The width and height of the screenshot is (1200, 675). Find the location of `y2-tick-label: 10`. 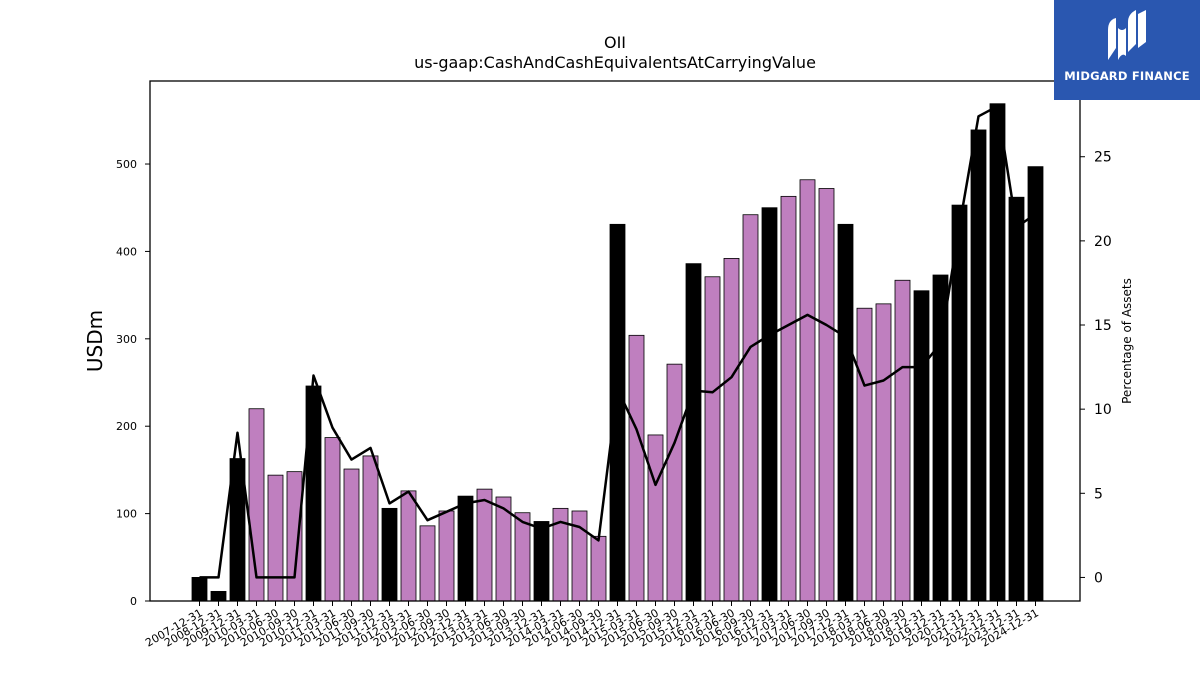

y2-tick-label: 10 is located at coordinates (1103, 410).